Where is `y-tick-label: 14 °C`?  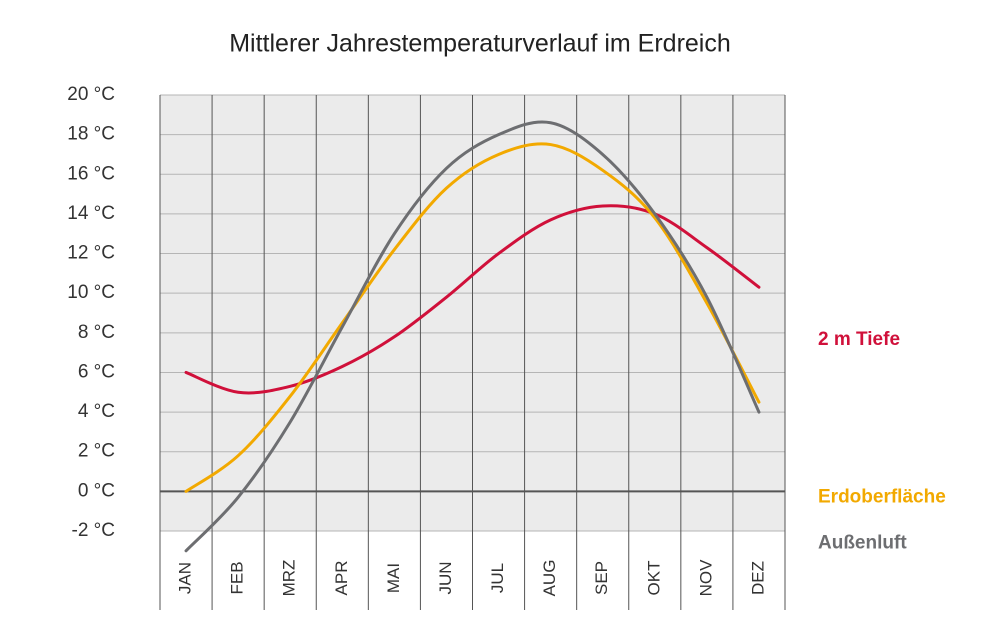 y-tick-label: 14 °C is located at coordinates (91, 213).